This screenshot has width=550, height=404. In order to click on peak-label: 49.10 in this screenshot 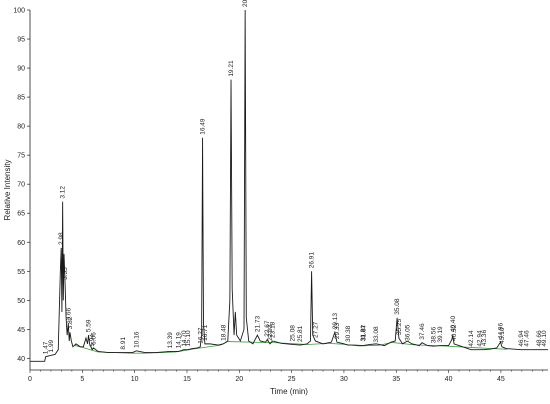, I will do `click(544, 338)`.